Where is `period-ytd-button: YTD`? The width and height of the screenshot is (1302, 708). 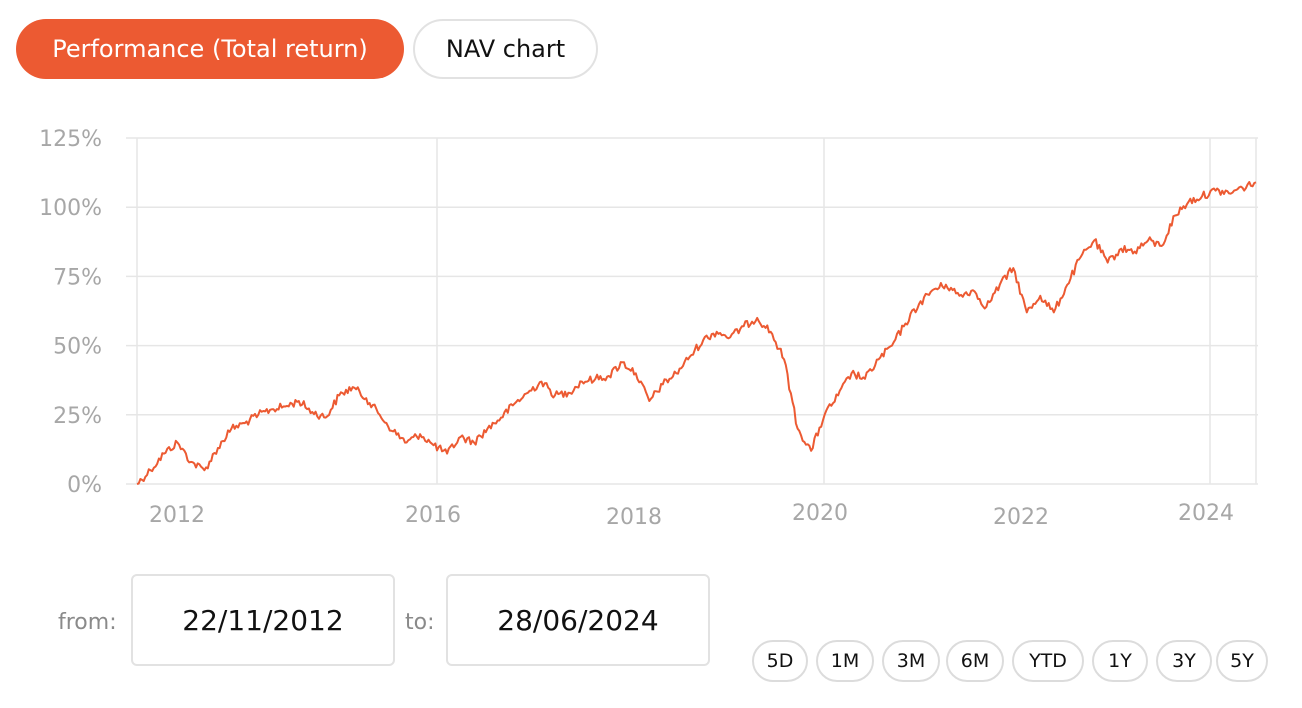
period-ytd-button: YTD is located at coordinates (1048, 661).